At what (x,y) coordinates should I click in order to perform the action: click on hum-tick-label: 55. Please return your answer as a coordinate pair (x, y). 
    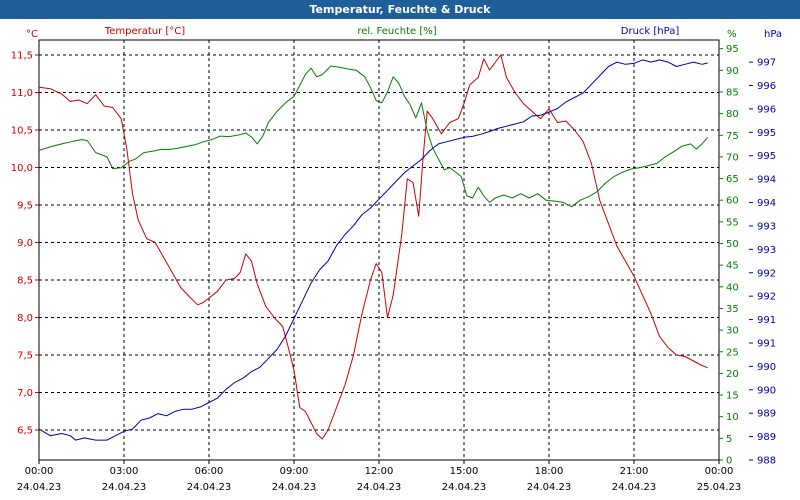
    Looking at the image, I should click on (732, 222).